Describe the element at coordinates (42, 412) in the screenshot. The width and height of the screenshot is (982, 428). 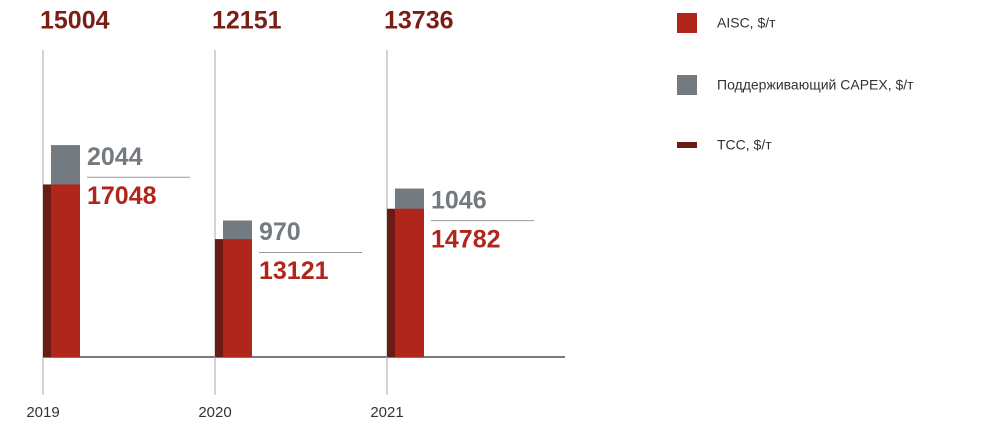
I see `x-tick-label: 2019` at that location.